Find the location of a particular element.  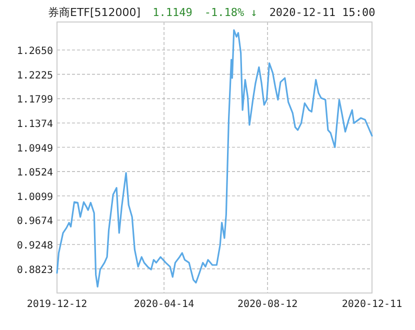

x-tick-label: 2020-04-14 is located at coordinates (164, 304).